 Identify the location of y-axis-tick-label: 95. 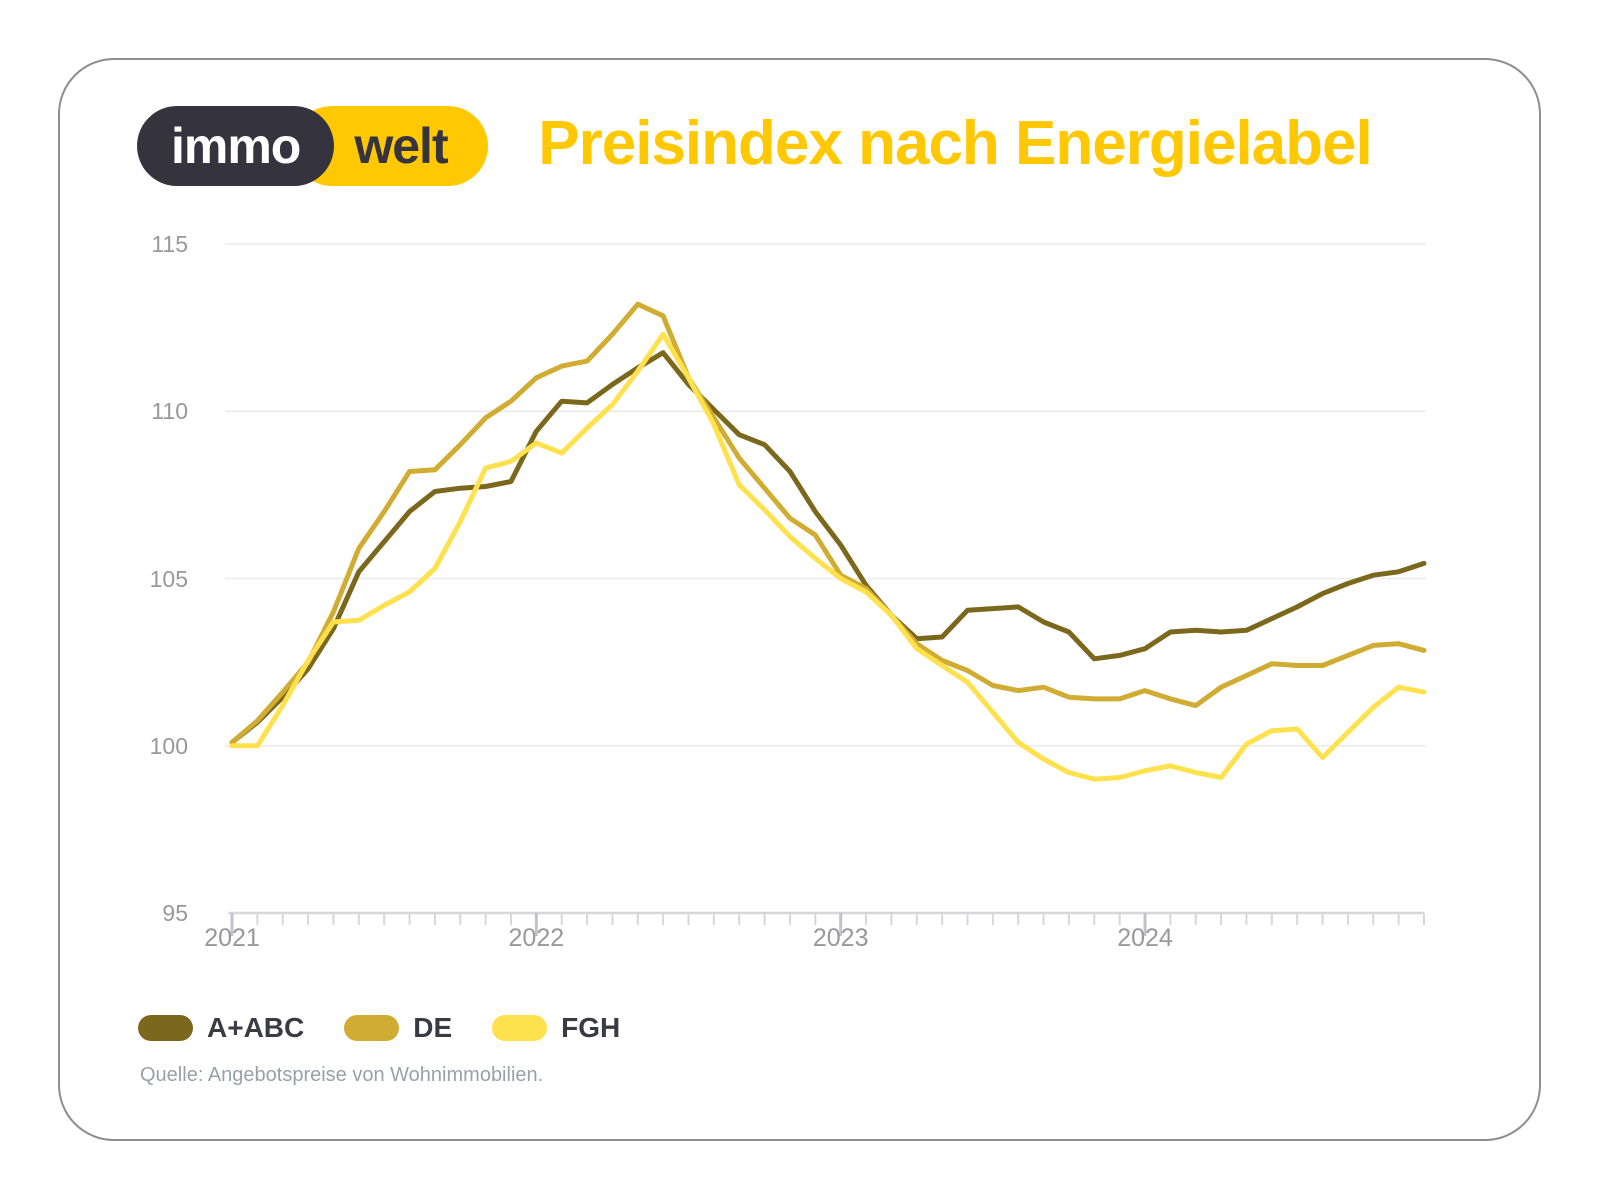
(175, 913).